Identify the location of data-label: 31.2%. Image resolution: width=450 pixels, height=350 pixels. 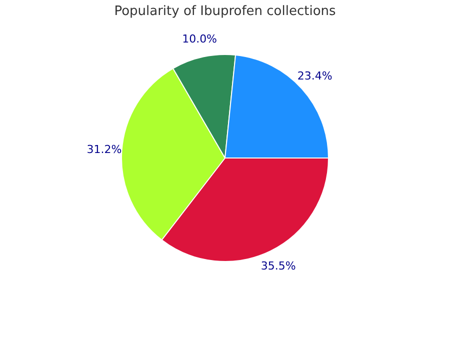
(104, 149).